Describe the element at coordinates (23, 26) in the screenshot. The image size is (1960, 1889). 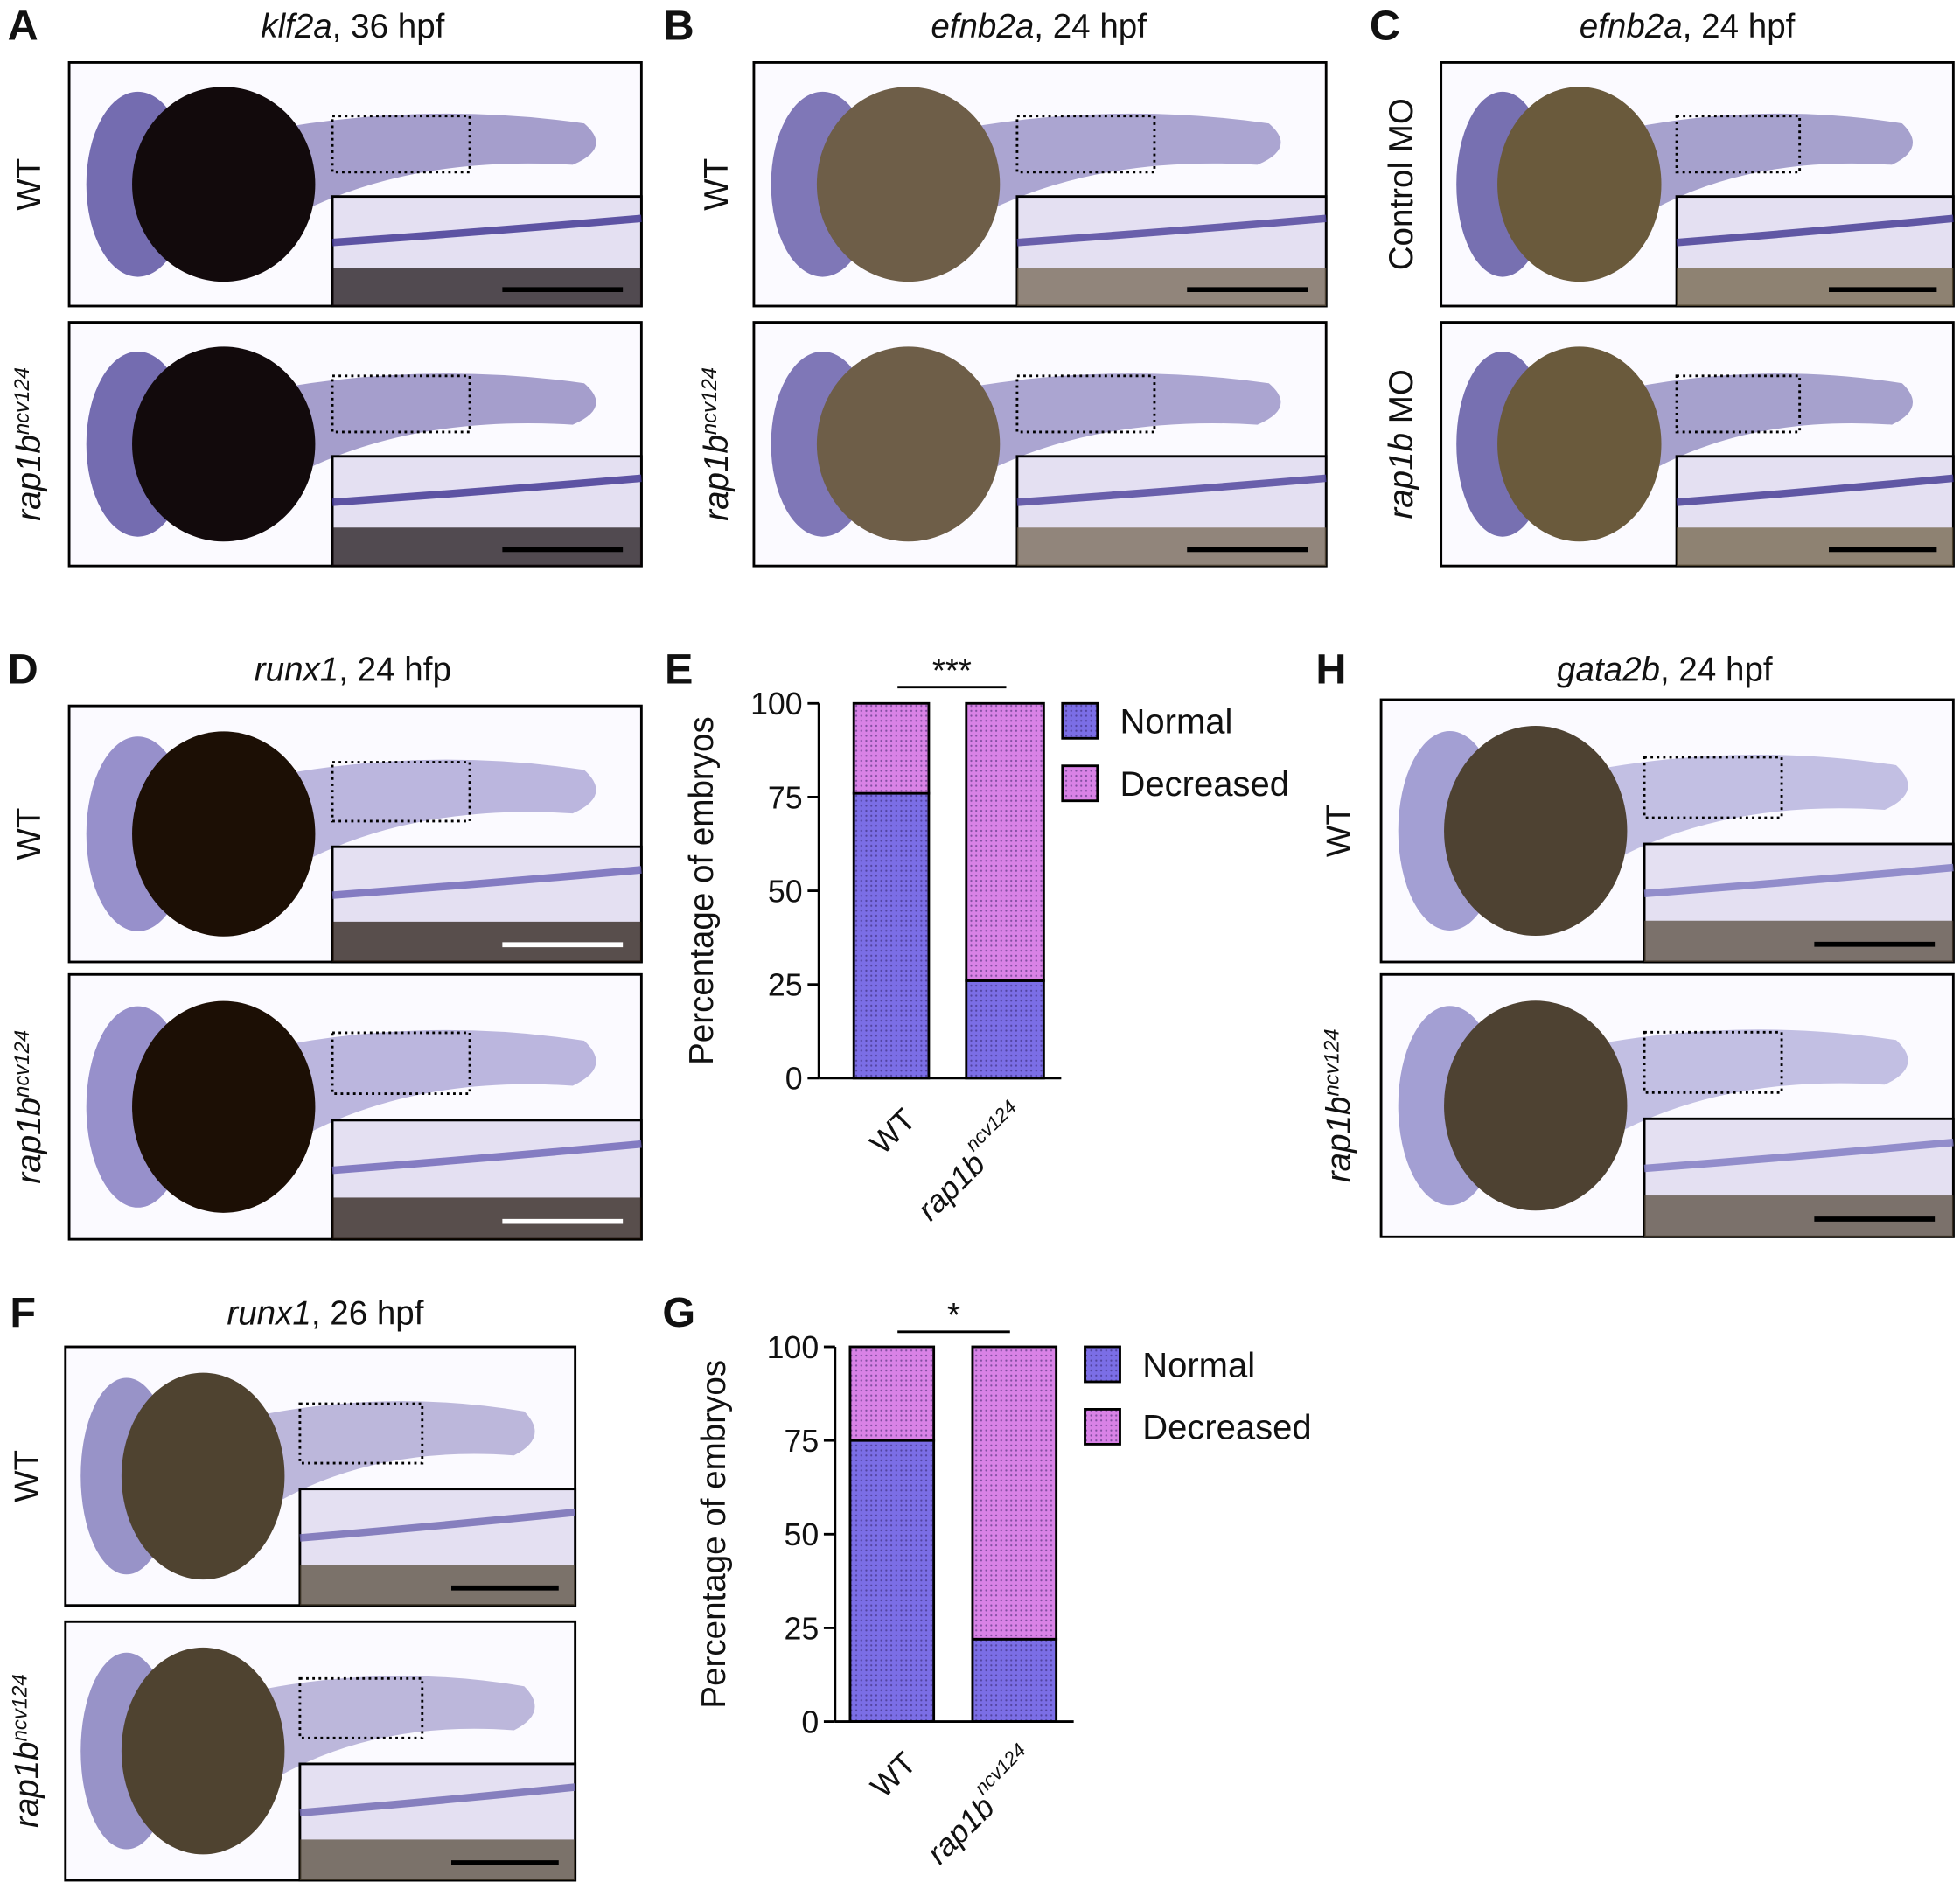
I see `panel-label: A` at that location.